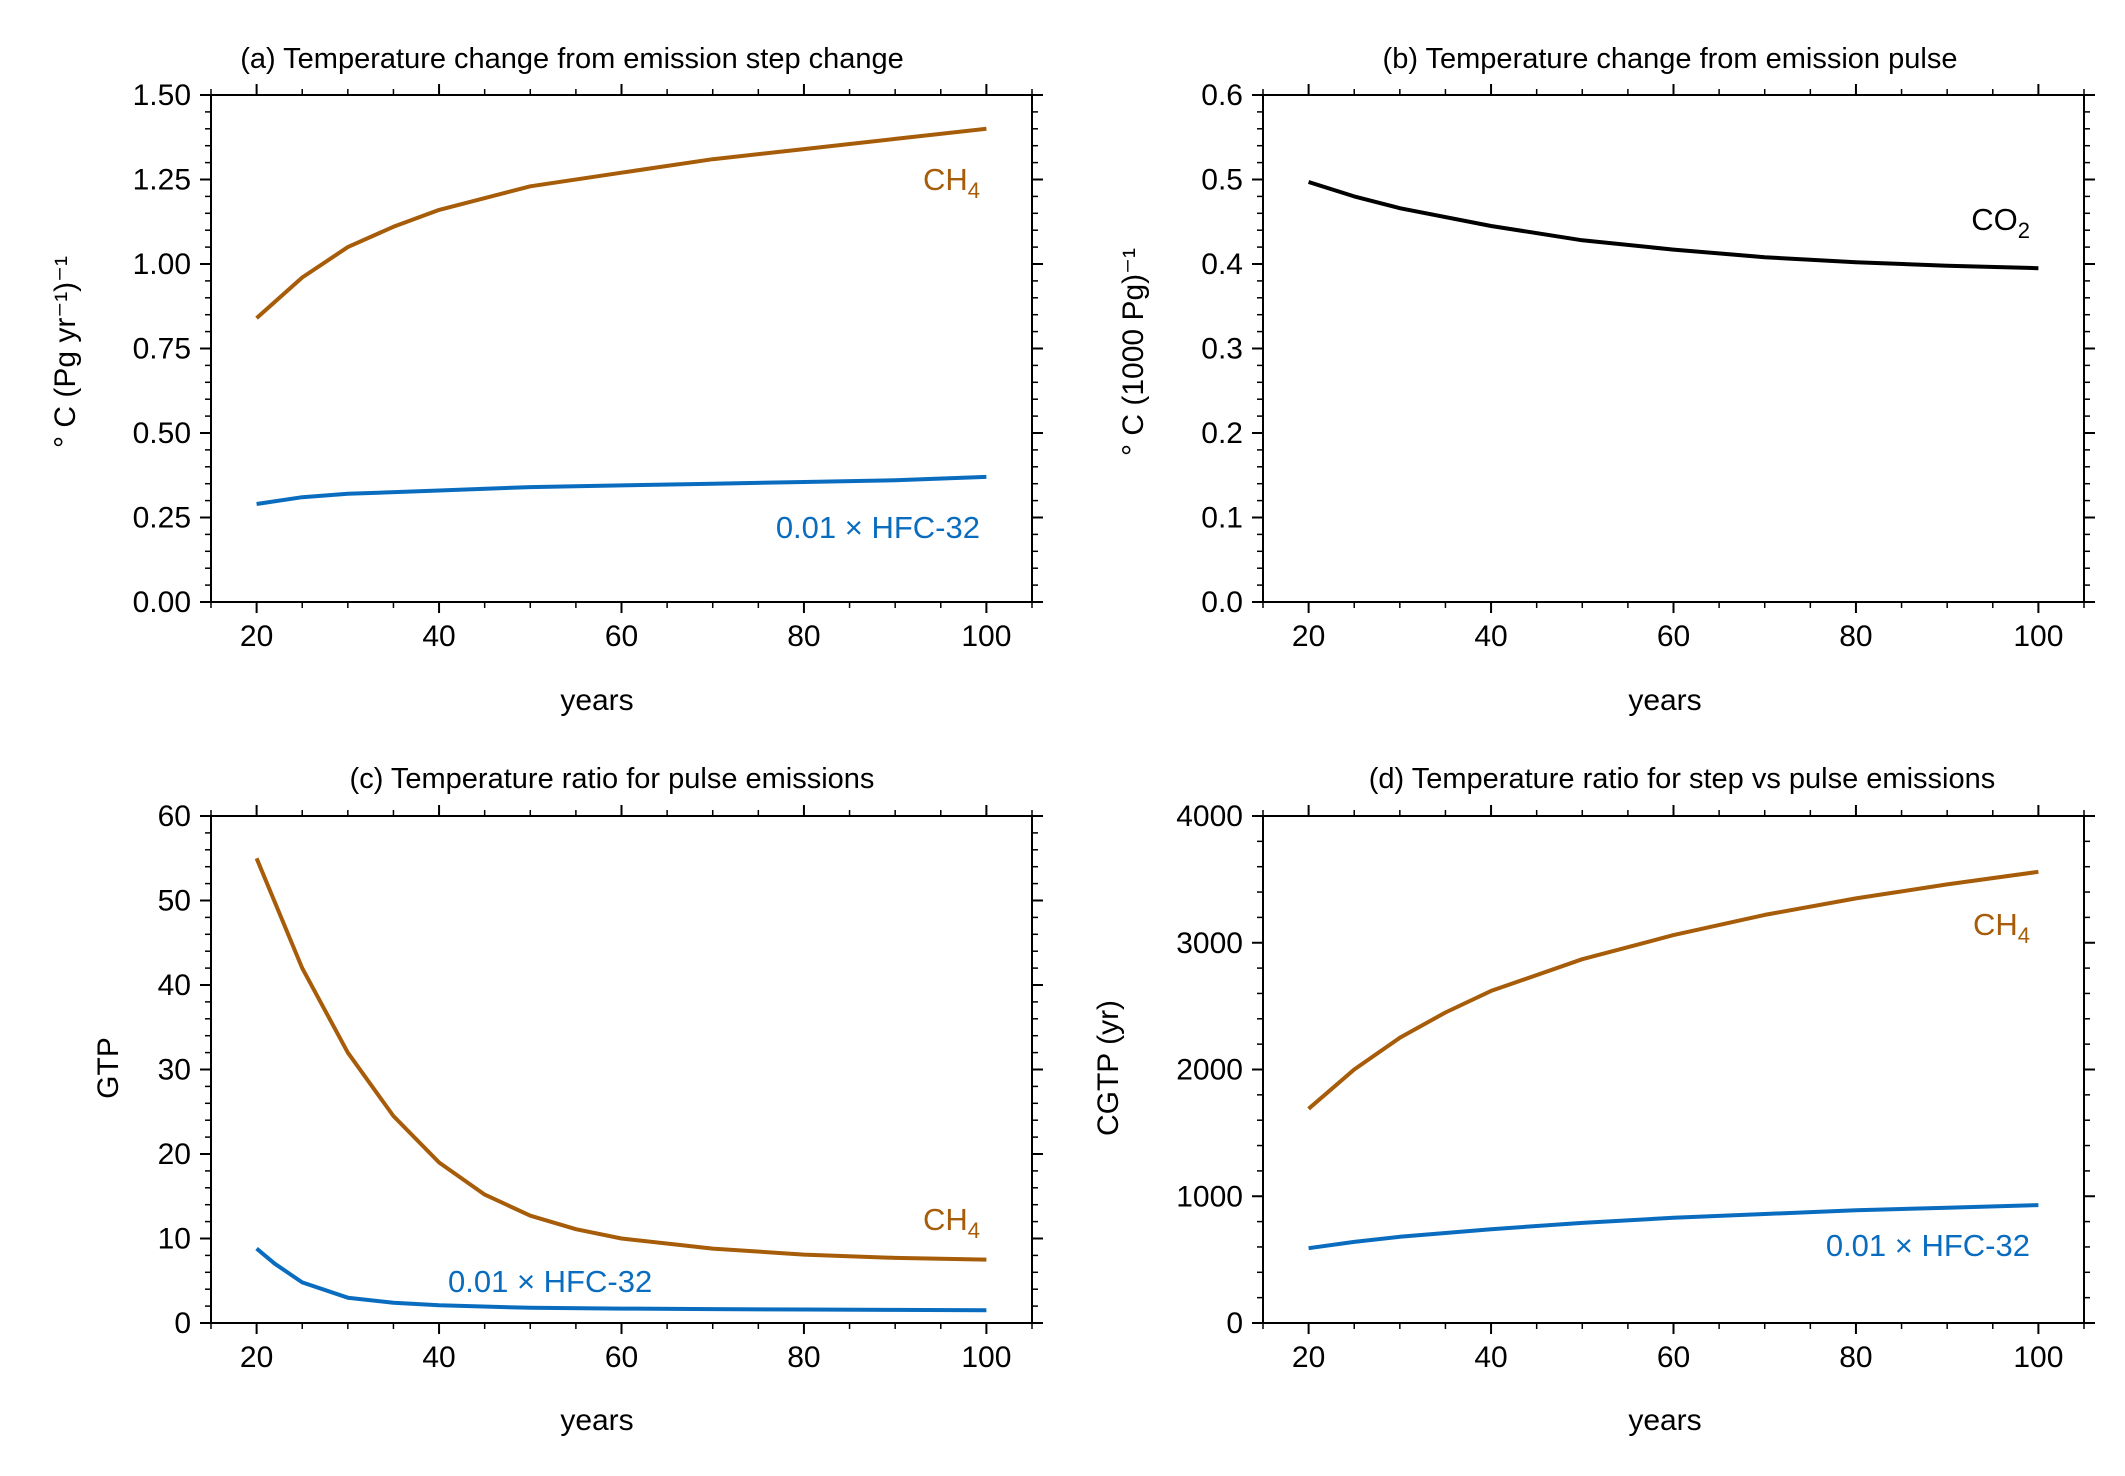 The width and height of the screenshot is (2125, 1476). Describe the element at coordinates (1222, 264) in the screenshot. I see `panel-b-y-tick-label: 0.4` at that location.